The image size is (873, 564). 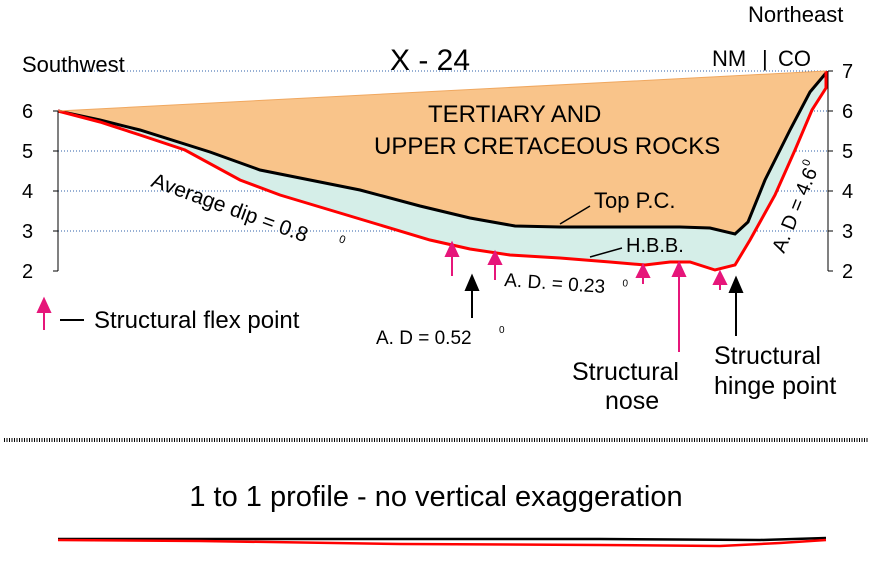 I want to click on right-tick-label: 3, so click(x=847, y=232).